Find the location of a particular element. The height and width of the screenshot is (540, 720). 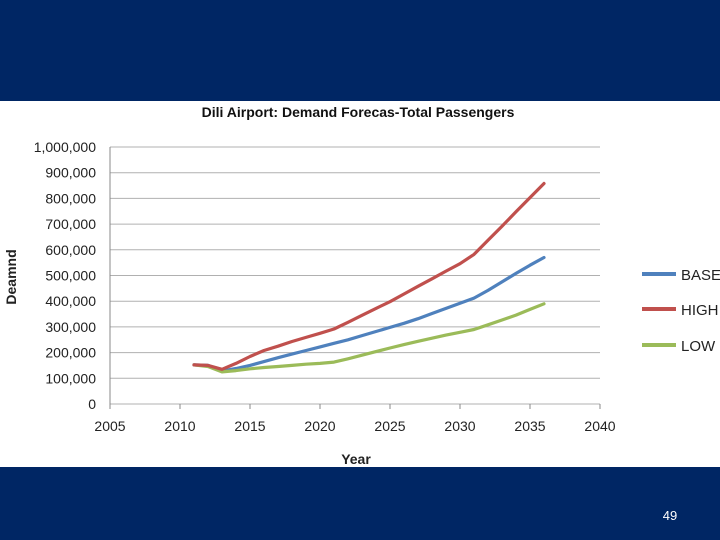

y-tick-label: 700,000 is located at coordinates (70, 224).